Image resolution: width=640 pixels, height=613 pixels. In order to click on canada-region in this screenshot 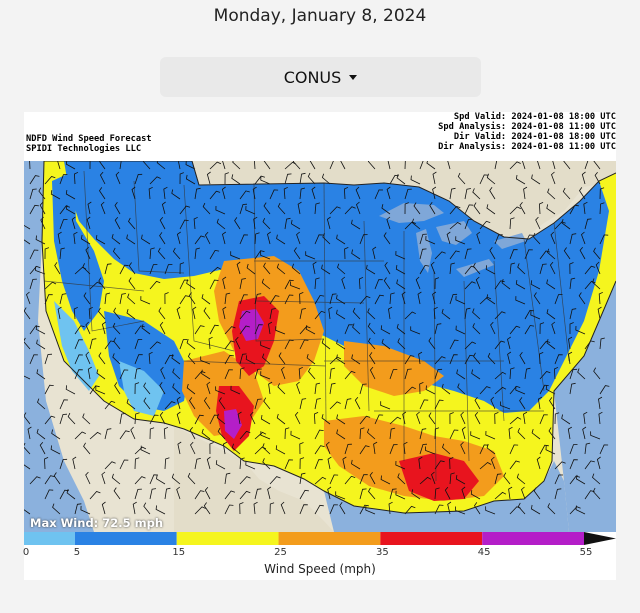, I will do `click(400, 200)`.